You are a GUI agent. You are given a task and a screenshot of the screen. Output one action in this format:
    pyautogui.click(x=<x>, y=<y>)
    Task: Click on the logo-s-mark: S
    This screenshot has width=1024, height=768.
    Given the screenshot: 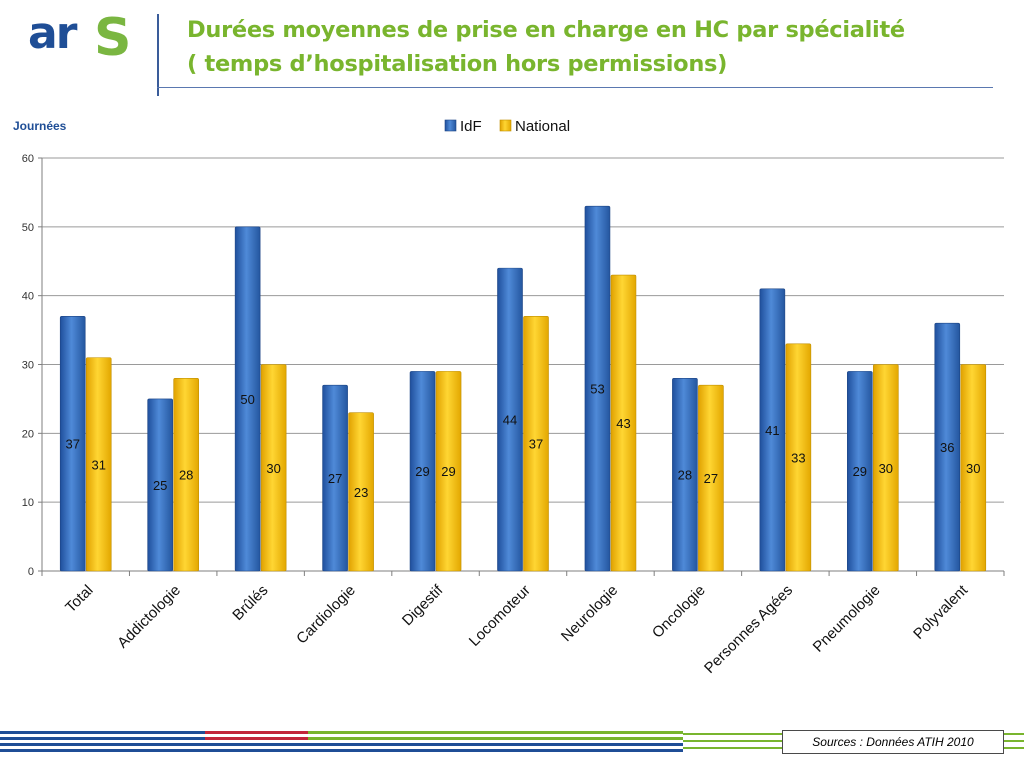 What is the action you would take?
    pyautogui.click(x=113, y=38)
    